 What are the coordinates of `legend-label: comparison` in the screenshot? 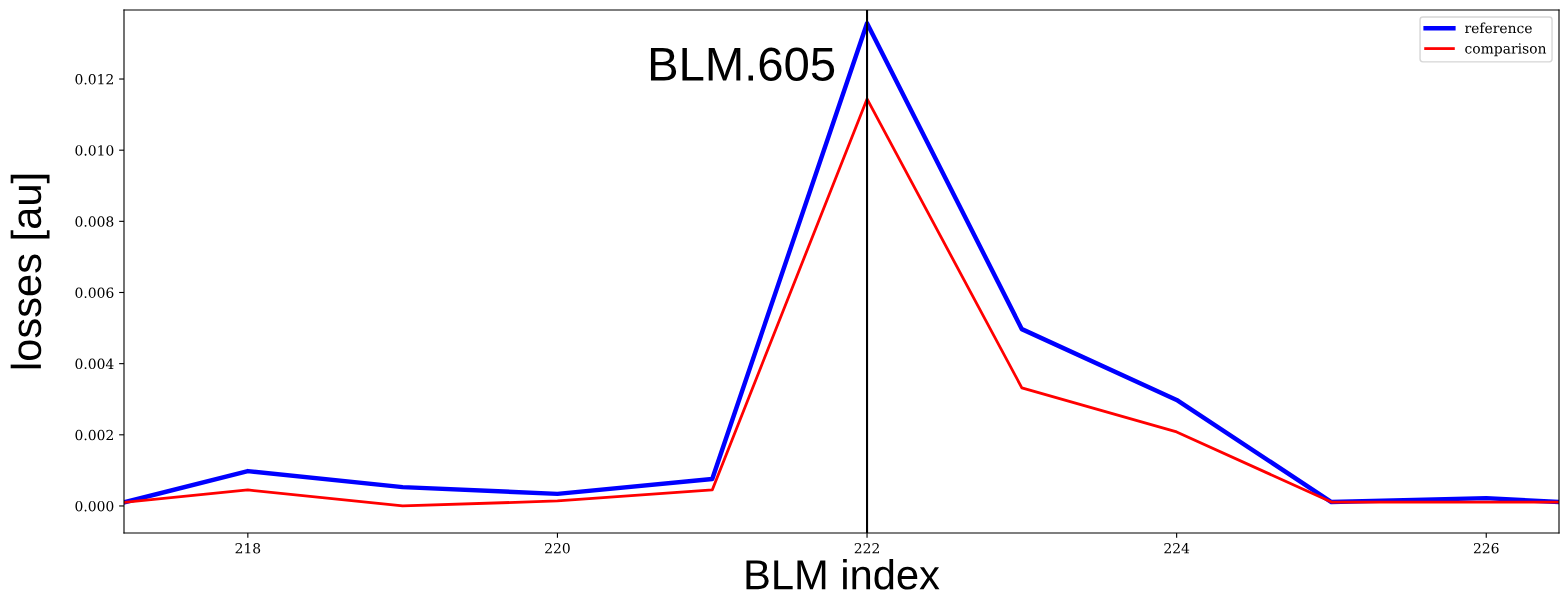 It's located at (1506, 50).